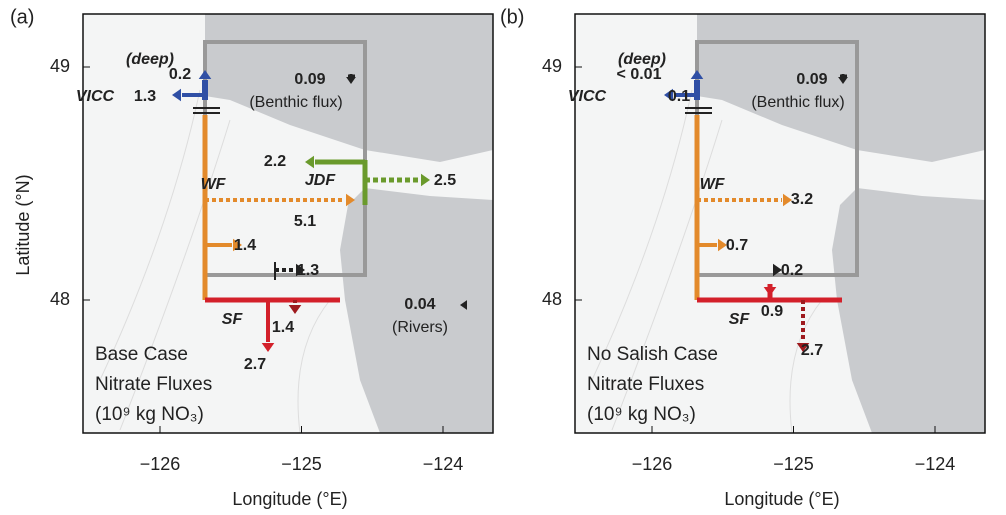 This screenshot has height=515, width=1006. Describe the element at coordinates (512, 17) in the screenshot. I see `panel-label: (b)` at that location.